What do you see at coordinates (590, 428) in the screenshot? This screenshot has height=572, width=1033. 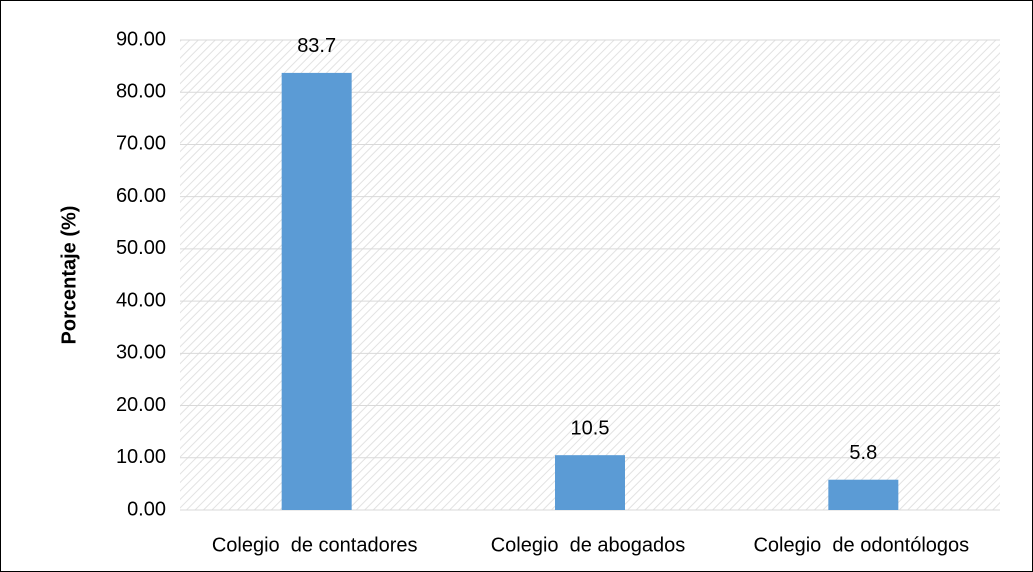 I see `data-label: 10.5` at bounding box center [590, 428].